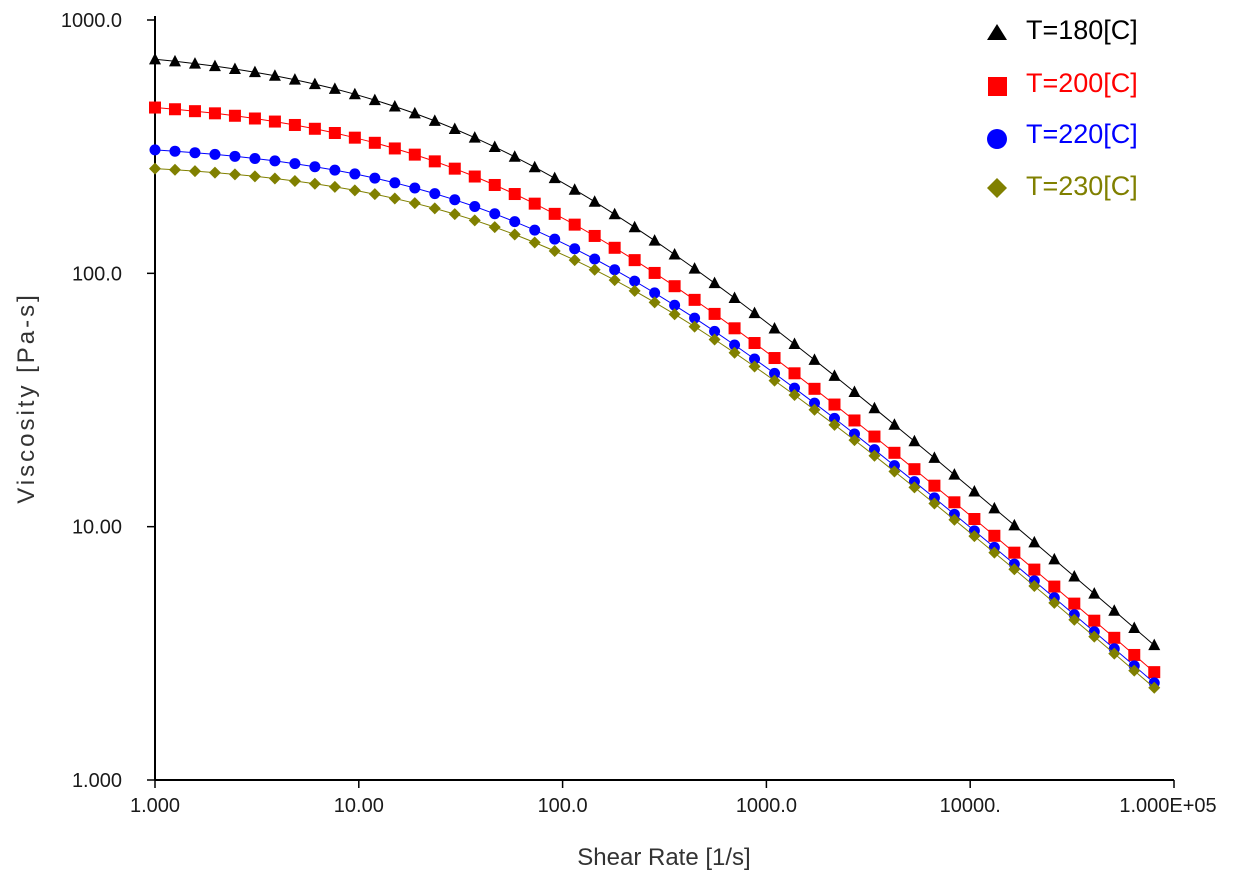 The width and height of the screenshot is (1247, 882). What do you see at coordinates (26, 398) in the screenshot?
I see `y-axis-title: Viscosity [Pa-s]` at bounding box center [26, 398].